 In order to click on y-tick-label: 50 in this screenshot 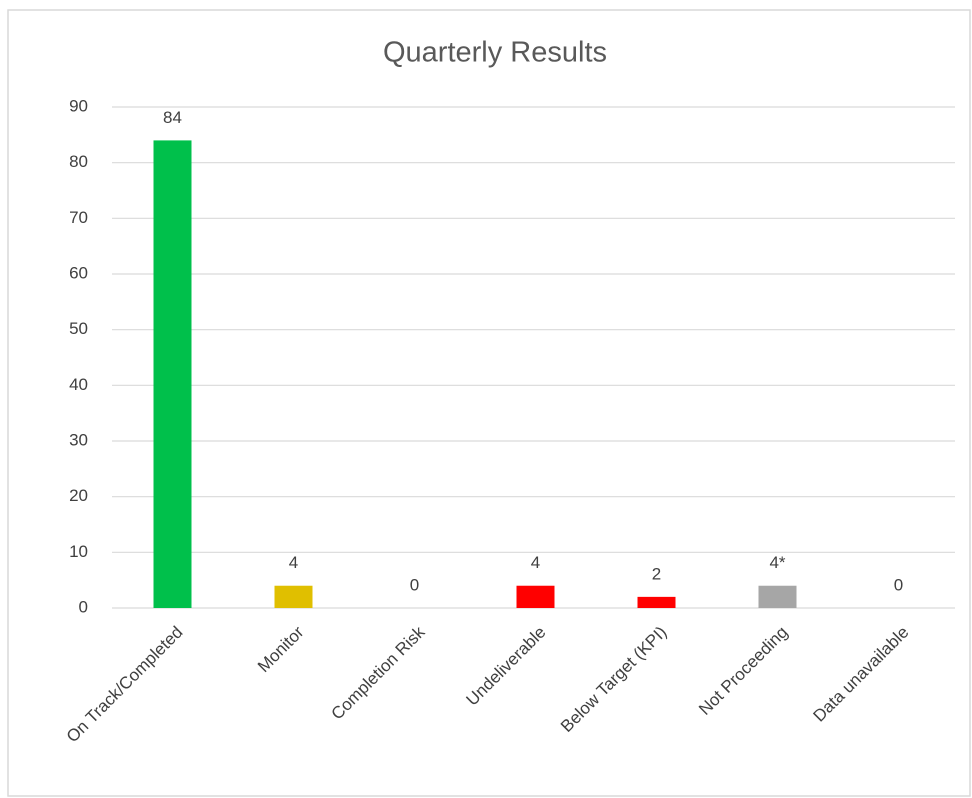, I will do `click(78, 328)`.